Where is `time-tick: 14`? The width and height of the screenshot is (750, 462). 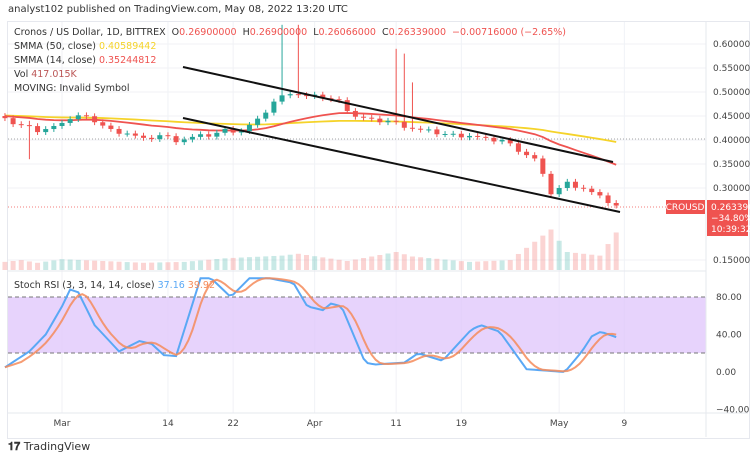 time-tick: 14 is located at coordinates (168, 424).